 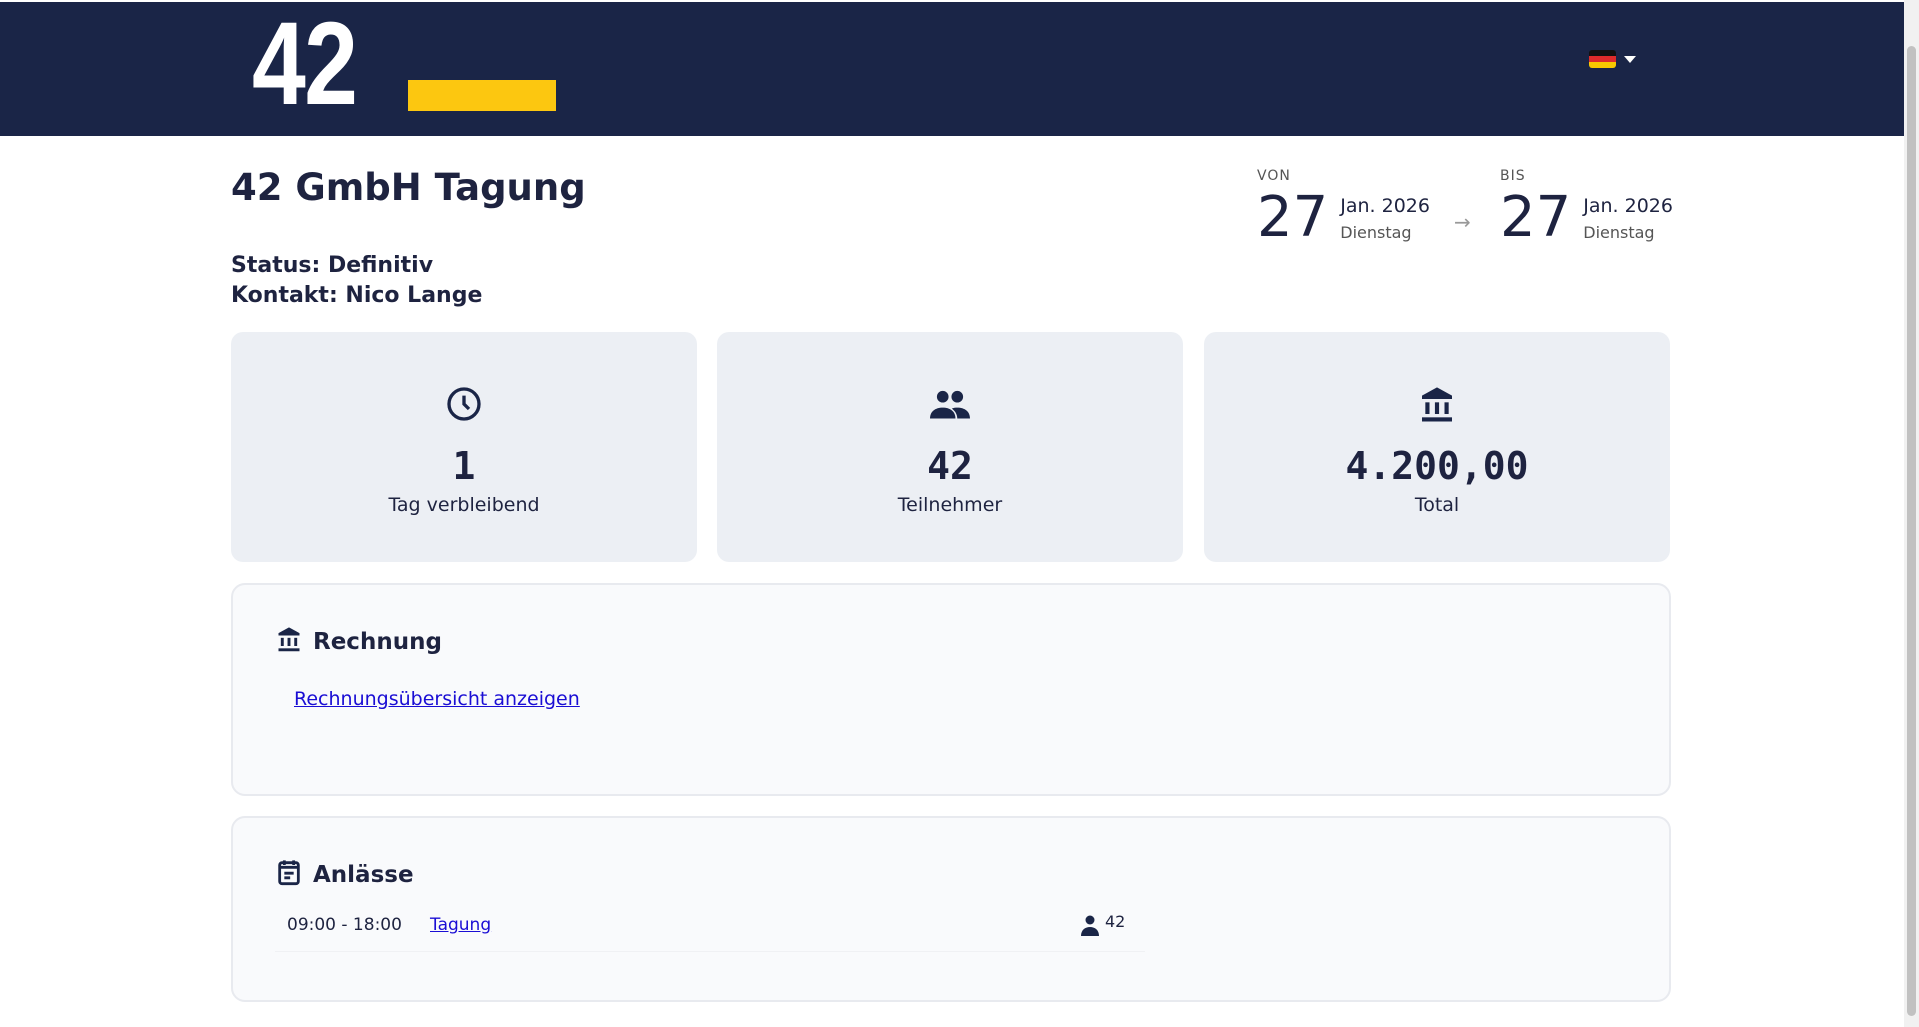 What do you see at coordinates (1513, 176) in the screenshot?
I see `date-to-label: BIS` at bounding box center [1513, 176].